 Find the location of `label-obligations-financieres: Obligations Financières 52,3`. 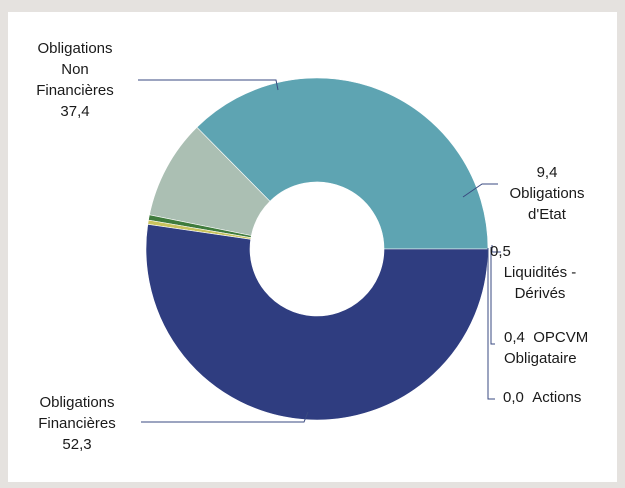

label-obligations-financieres: Obligations Financières 52,3 is located at coordinates (77, 423).